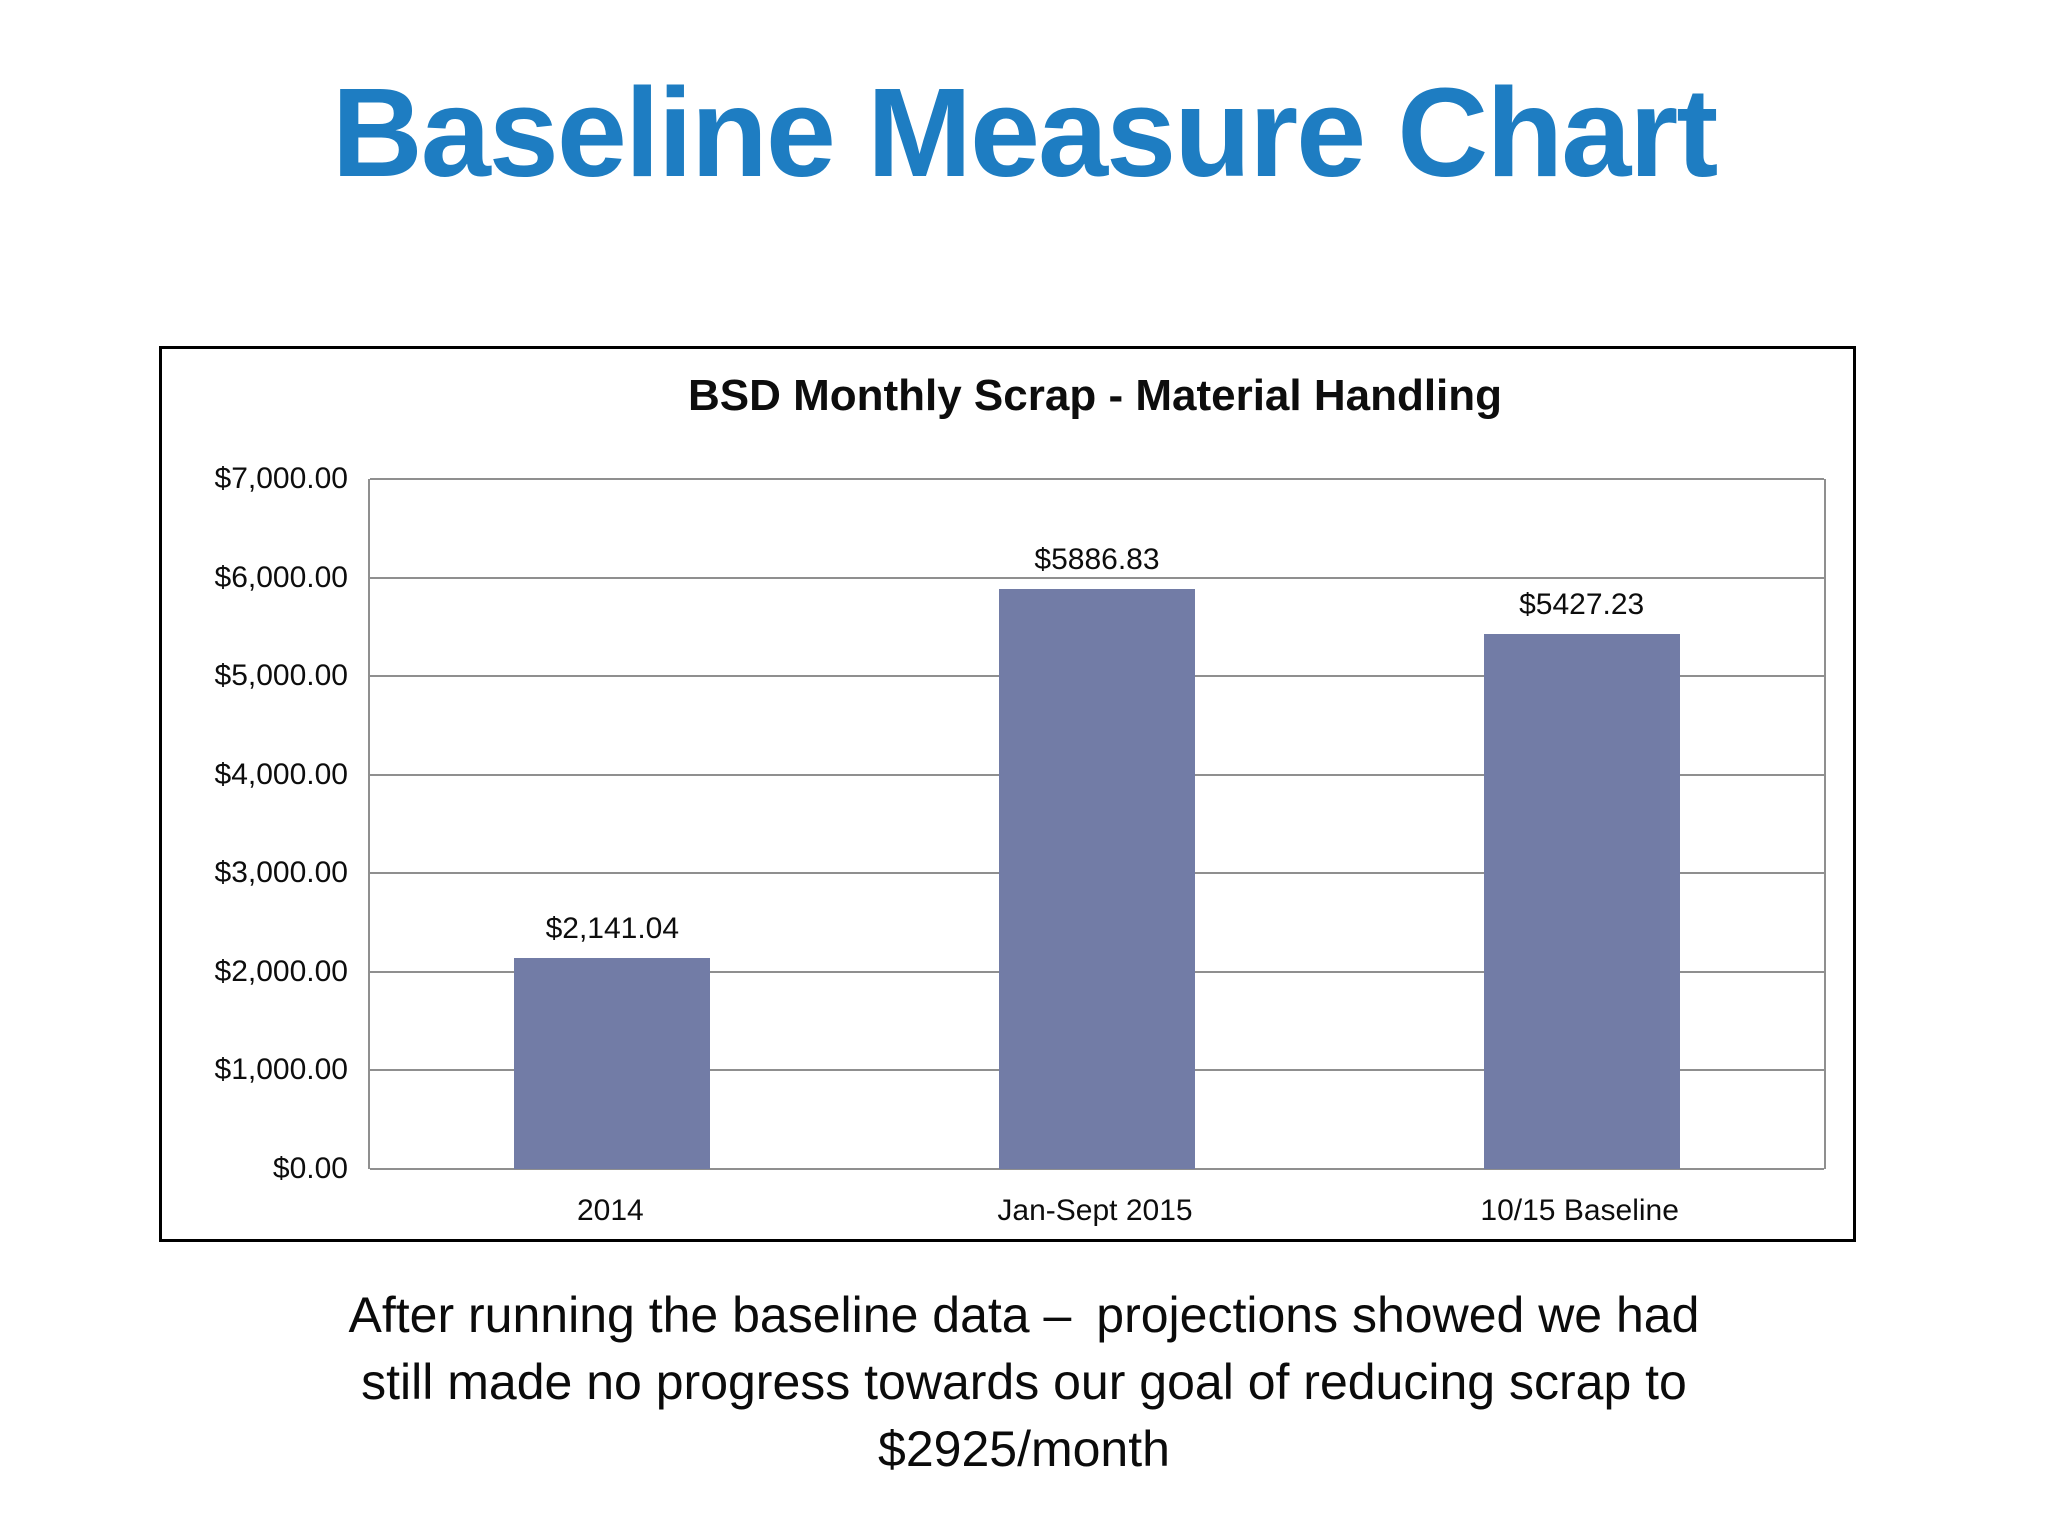 The width and height of the screenshot is (2048, 1536). Describe the element at coordinates (1097, 878) in the screenshot. I see `bar-jan-sept-2015` at that location.